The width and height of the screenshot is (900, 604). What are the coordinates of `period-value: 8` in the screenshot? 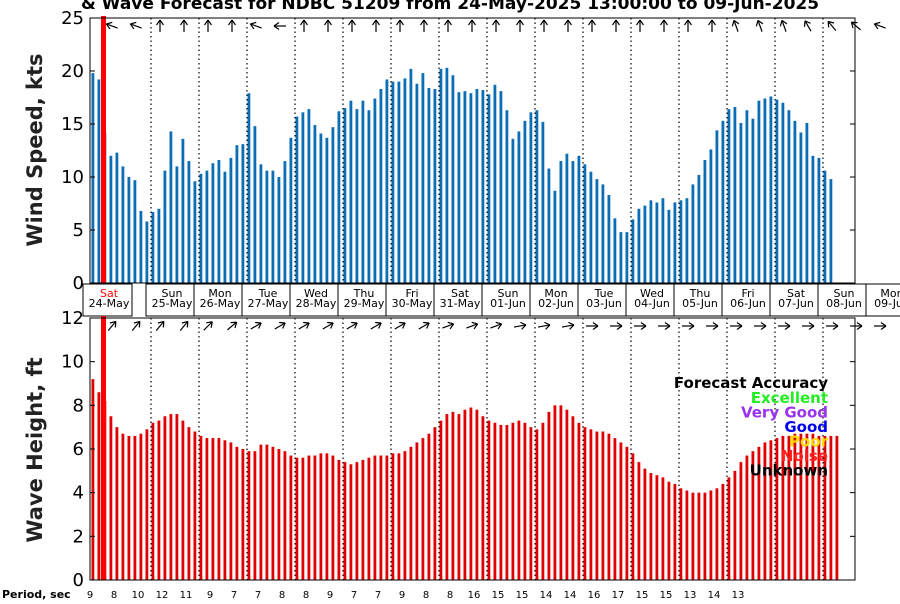 It's located at (426, 595).